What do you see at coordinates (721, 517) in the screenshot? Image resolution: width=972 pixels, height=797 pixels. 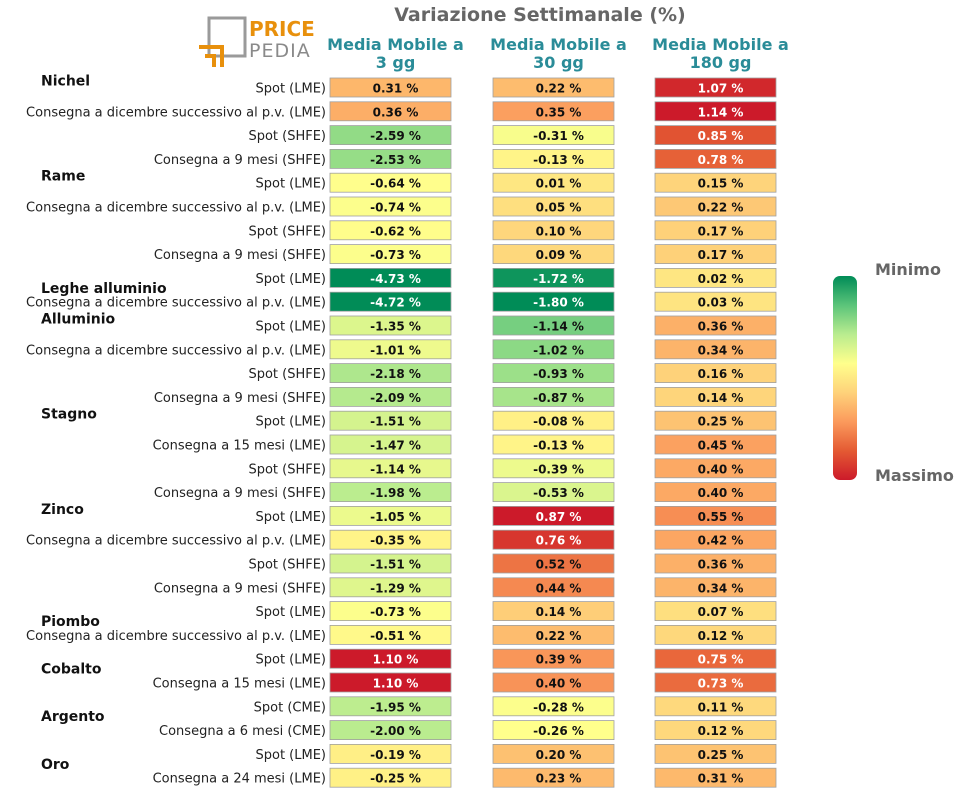 I see `cell-value: 0.55 %` at bounding box center [721, 517].